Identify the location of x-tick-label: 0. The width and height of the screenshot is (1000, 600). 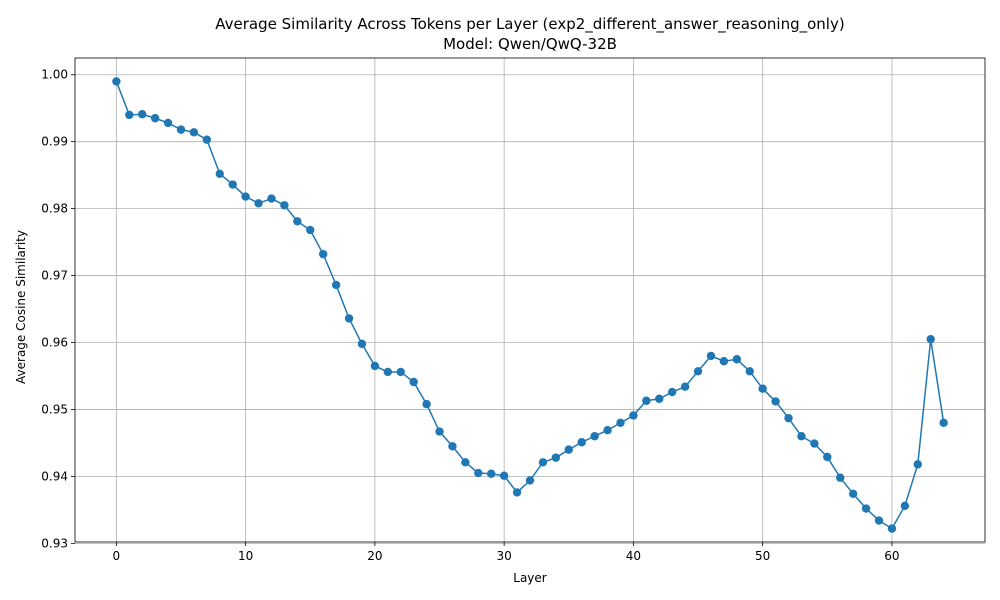
(117, 556).